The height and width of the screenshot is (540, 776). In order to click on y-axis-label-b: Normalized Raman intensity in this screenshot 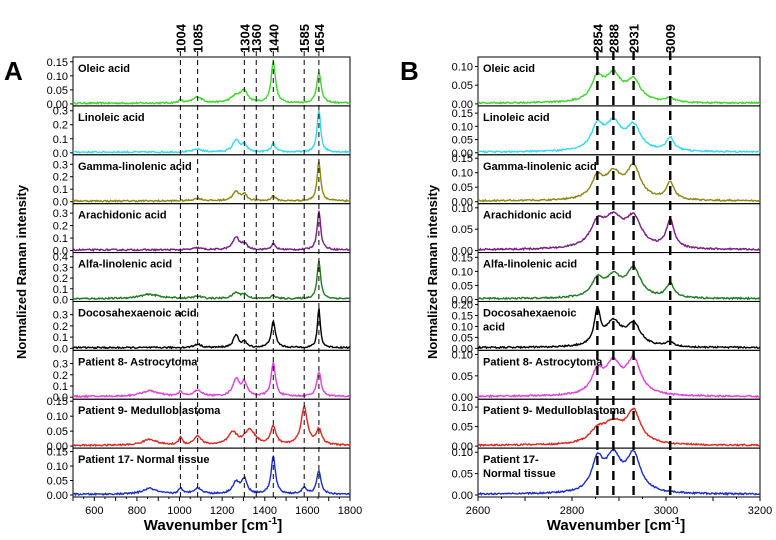, I will do `click(432, 271)`.